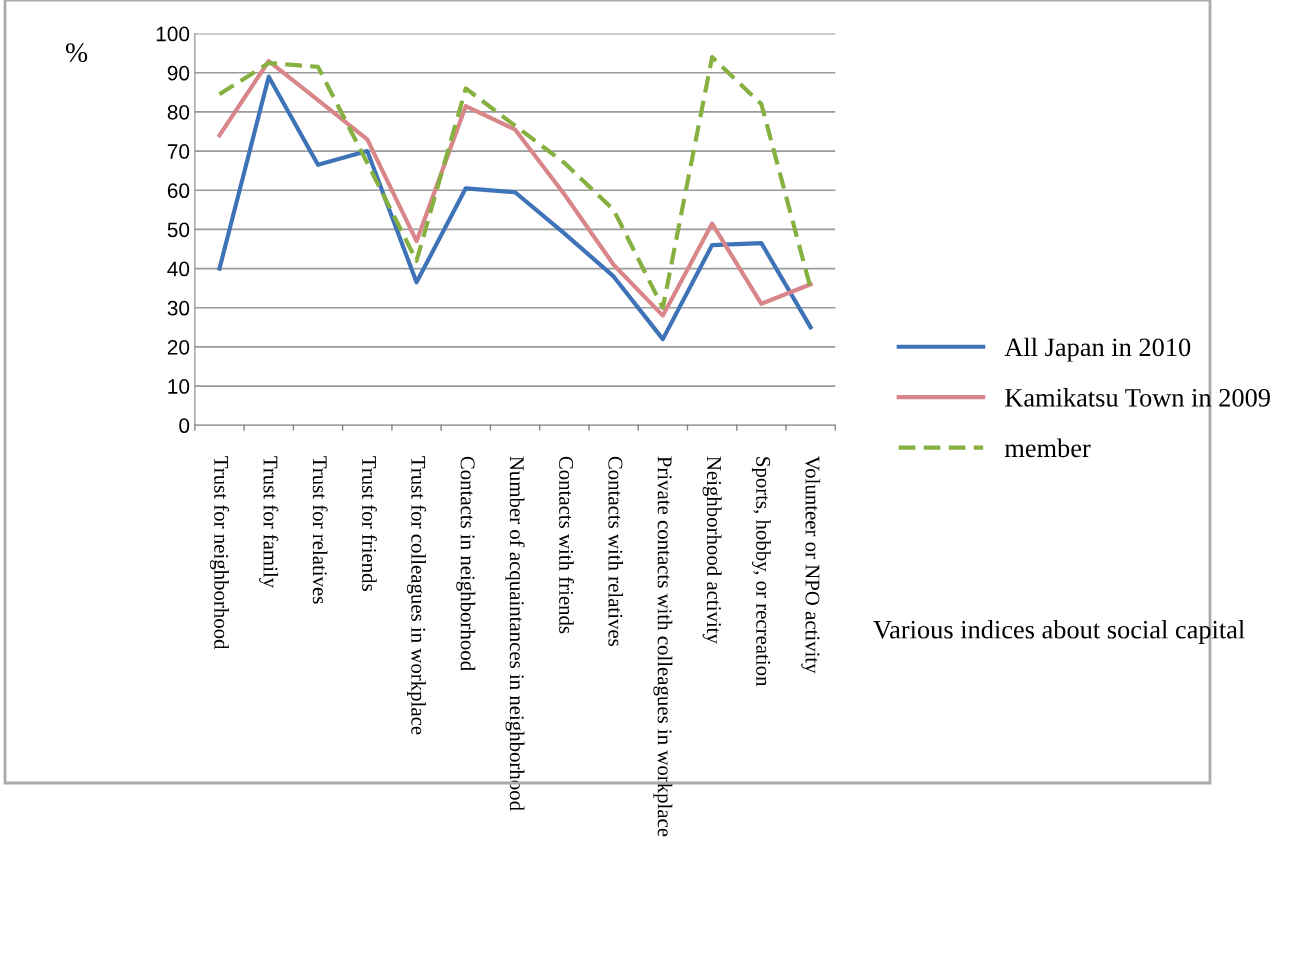  I want to click on y-axis-title: %, so click(76, 53).